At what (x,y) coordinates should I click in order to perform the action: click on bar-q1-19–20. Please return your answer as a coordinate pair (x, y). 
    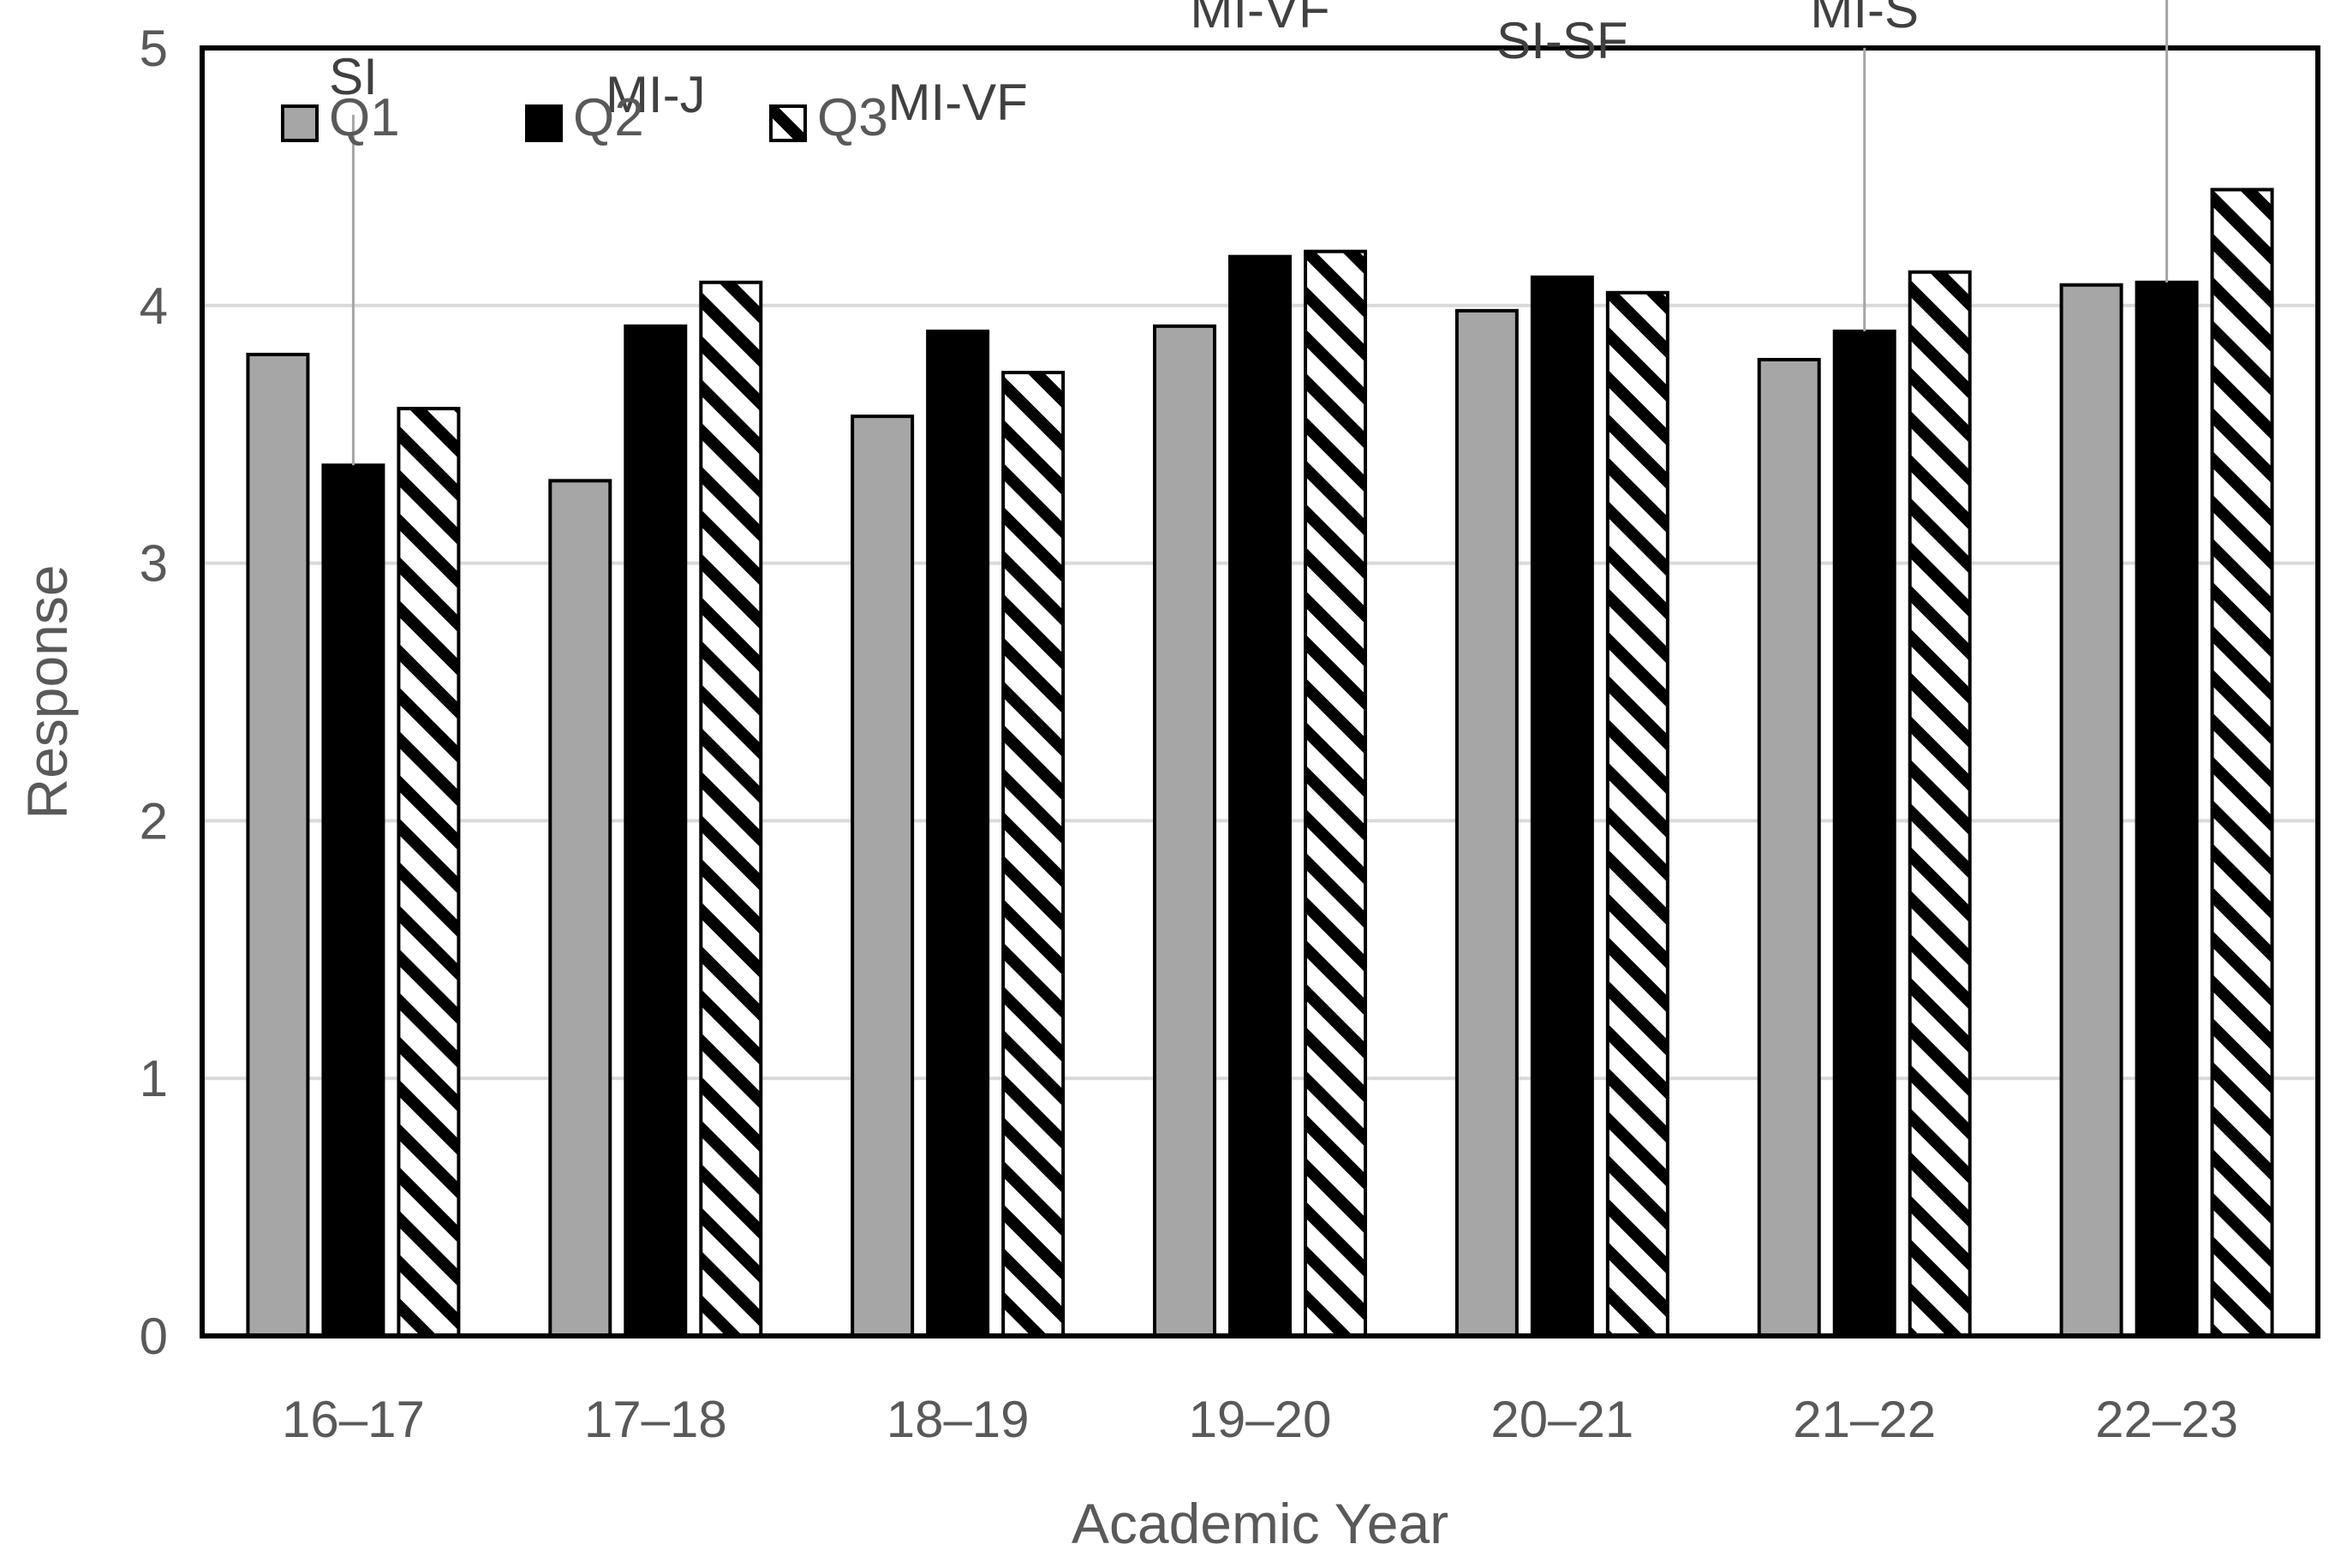
    Looking at the image, I should click on (1184, 831).